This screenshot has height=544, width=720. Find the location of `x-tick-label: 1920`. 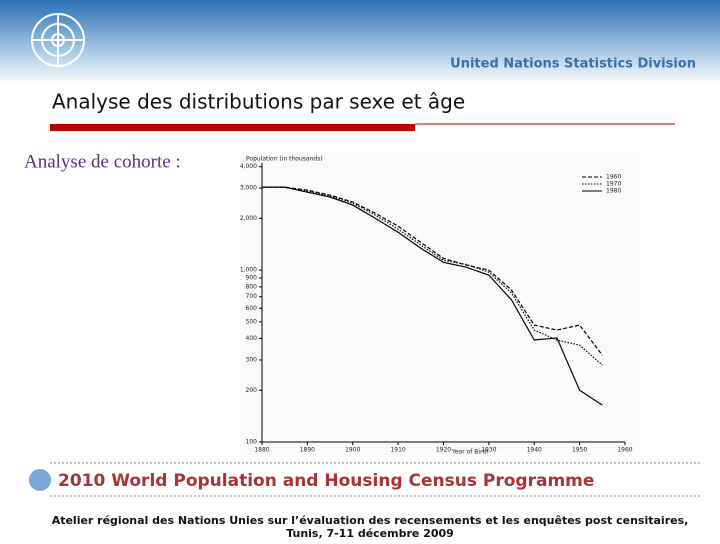

x-tick-label: 1920 is located at coordinates (443, 450).